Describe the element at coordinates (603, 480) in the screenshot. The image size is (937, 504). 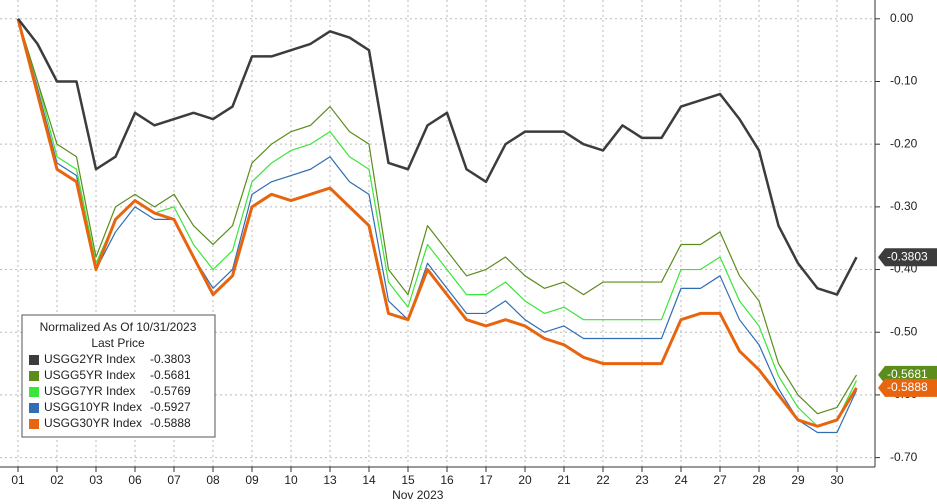
I see `x-tick-label: 22` at that location.